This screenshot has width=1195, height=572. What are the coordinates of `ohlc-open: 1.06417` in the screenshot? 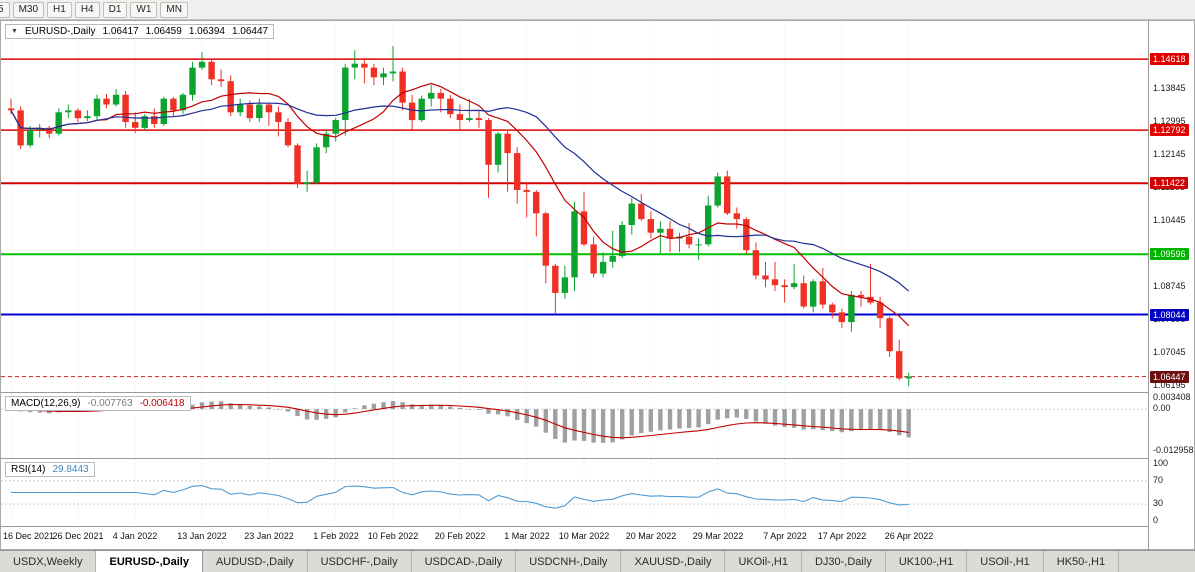 It's located at (120, 31).